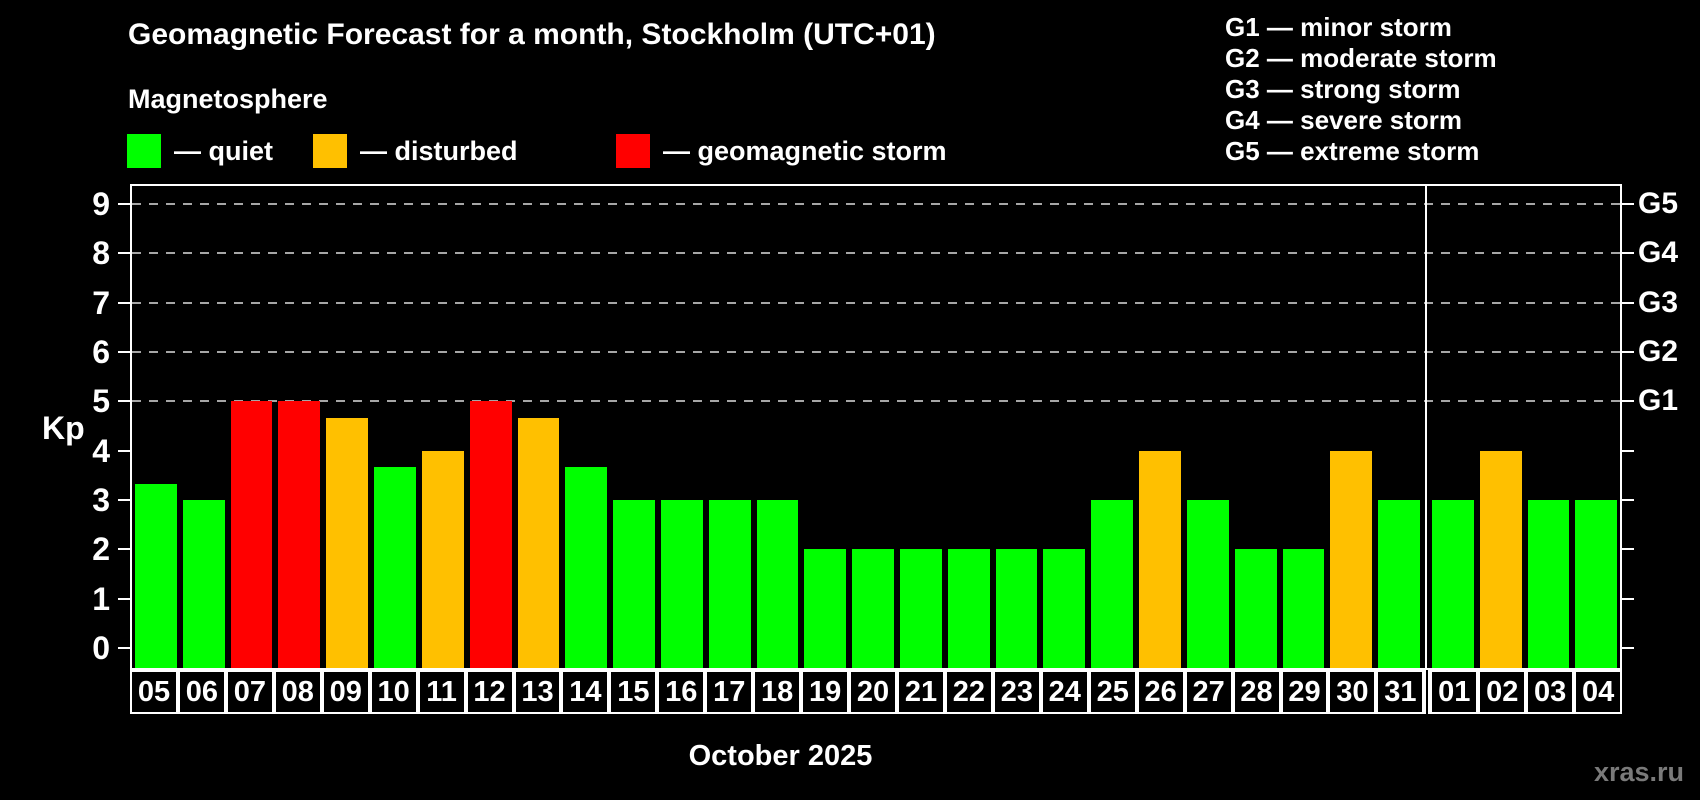 The height and width of the screenshot is (800, 1700). Describe the element at coordinates (1598, 692) in the screenshot. I see `day-cell-04: 04` at that location.